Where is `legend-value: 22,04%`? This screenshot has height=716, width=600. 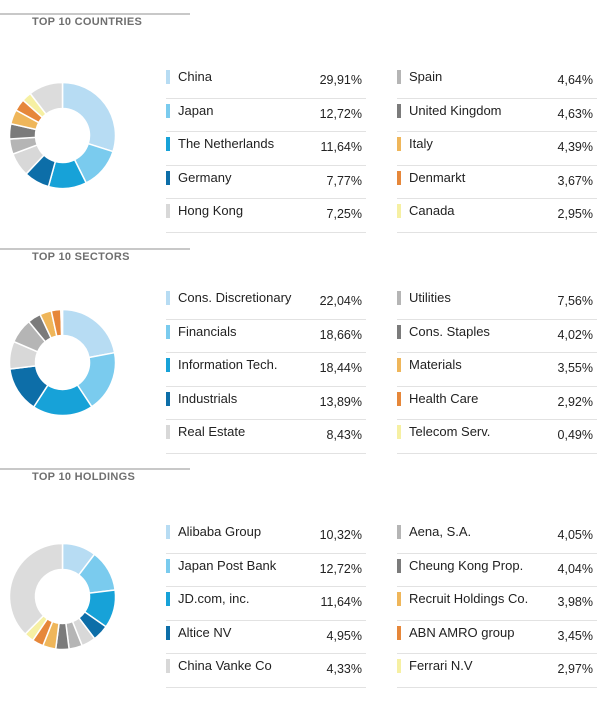
legend-value: 22,04% is located at coordinates (340, 301).